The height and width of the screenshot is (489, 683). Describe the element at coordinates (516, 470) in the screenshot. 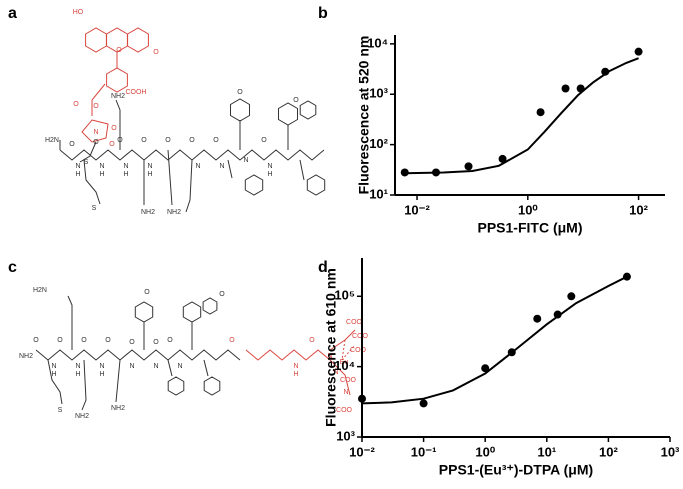

I see `x-axis-title: PPS1-(Eu³⁺)-DTPA (μM)` at that location.